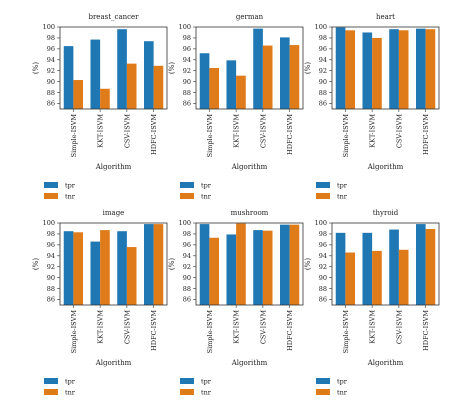 The width and height of the screenshot is (474, 414). Describe the element at coordinates (250, 17) in the screenshot. I see `chart-title: german` at that location.